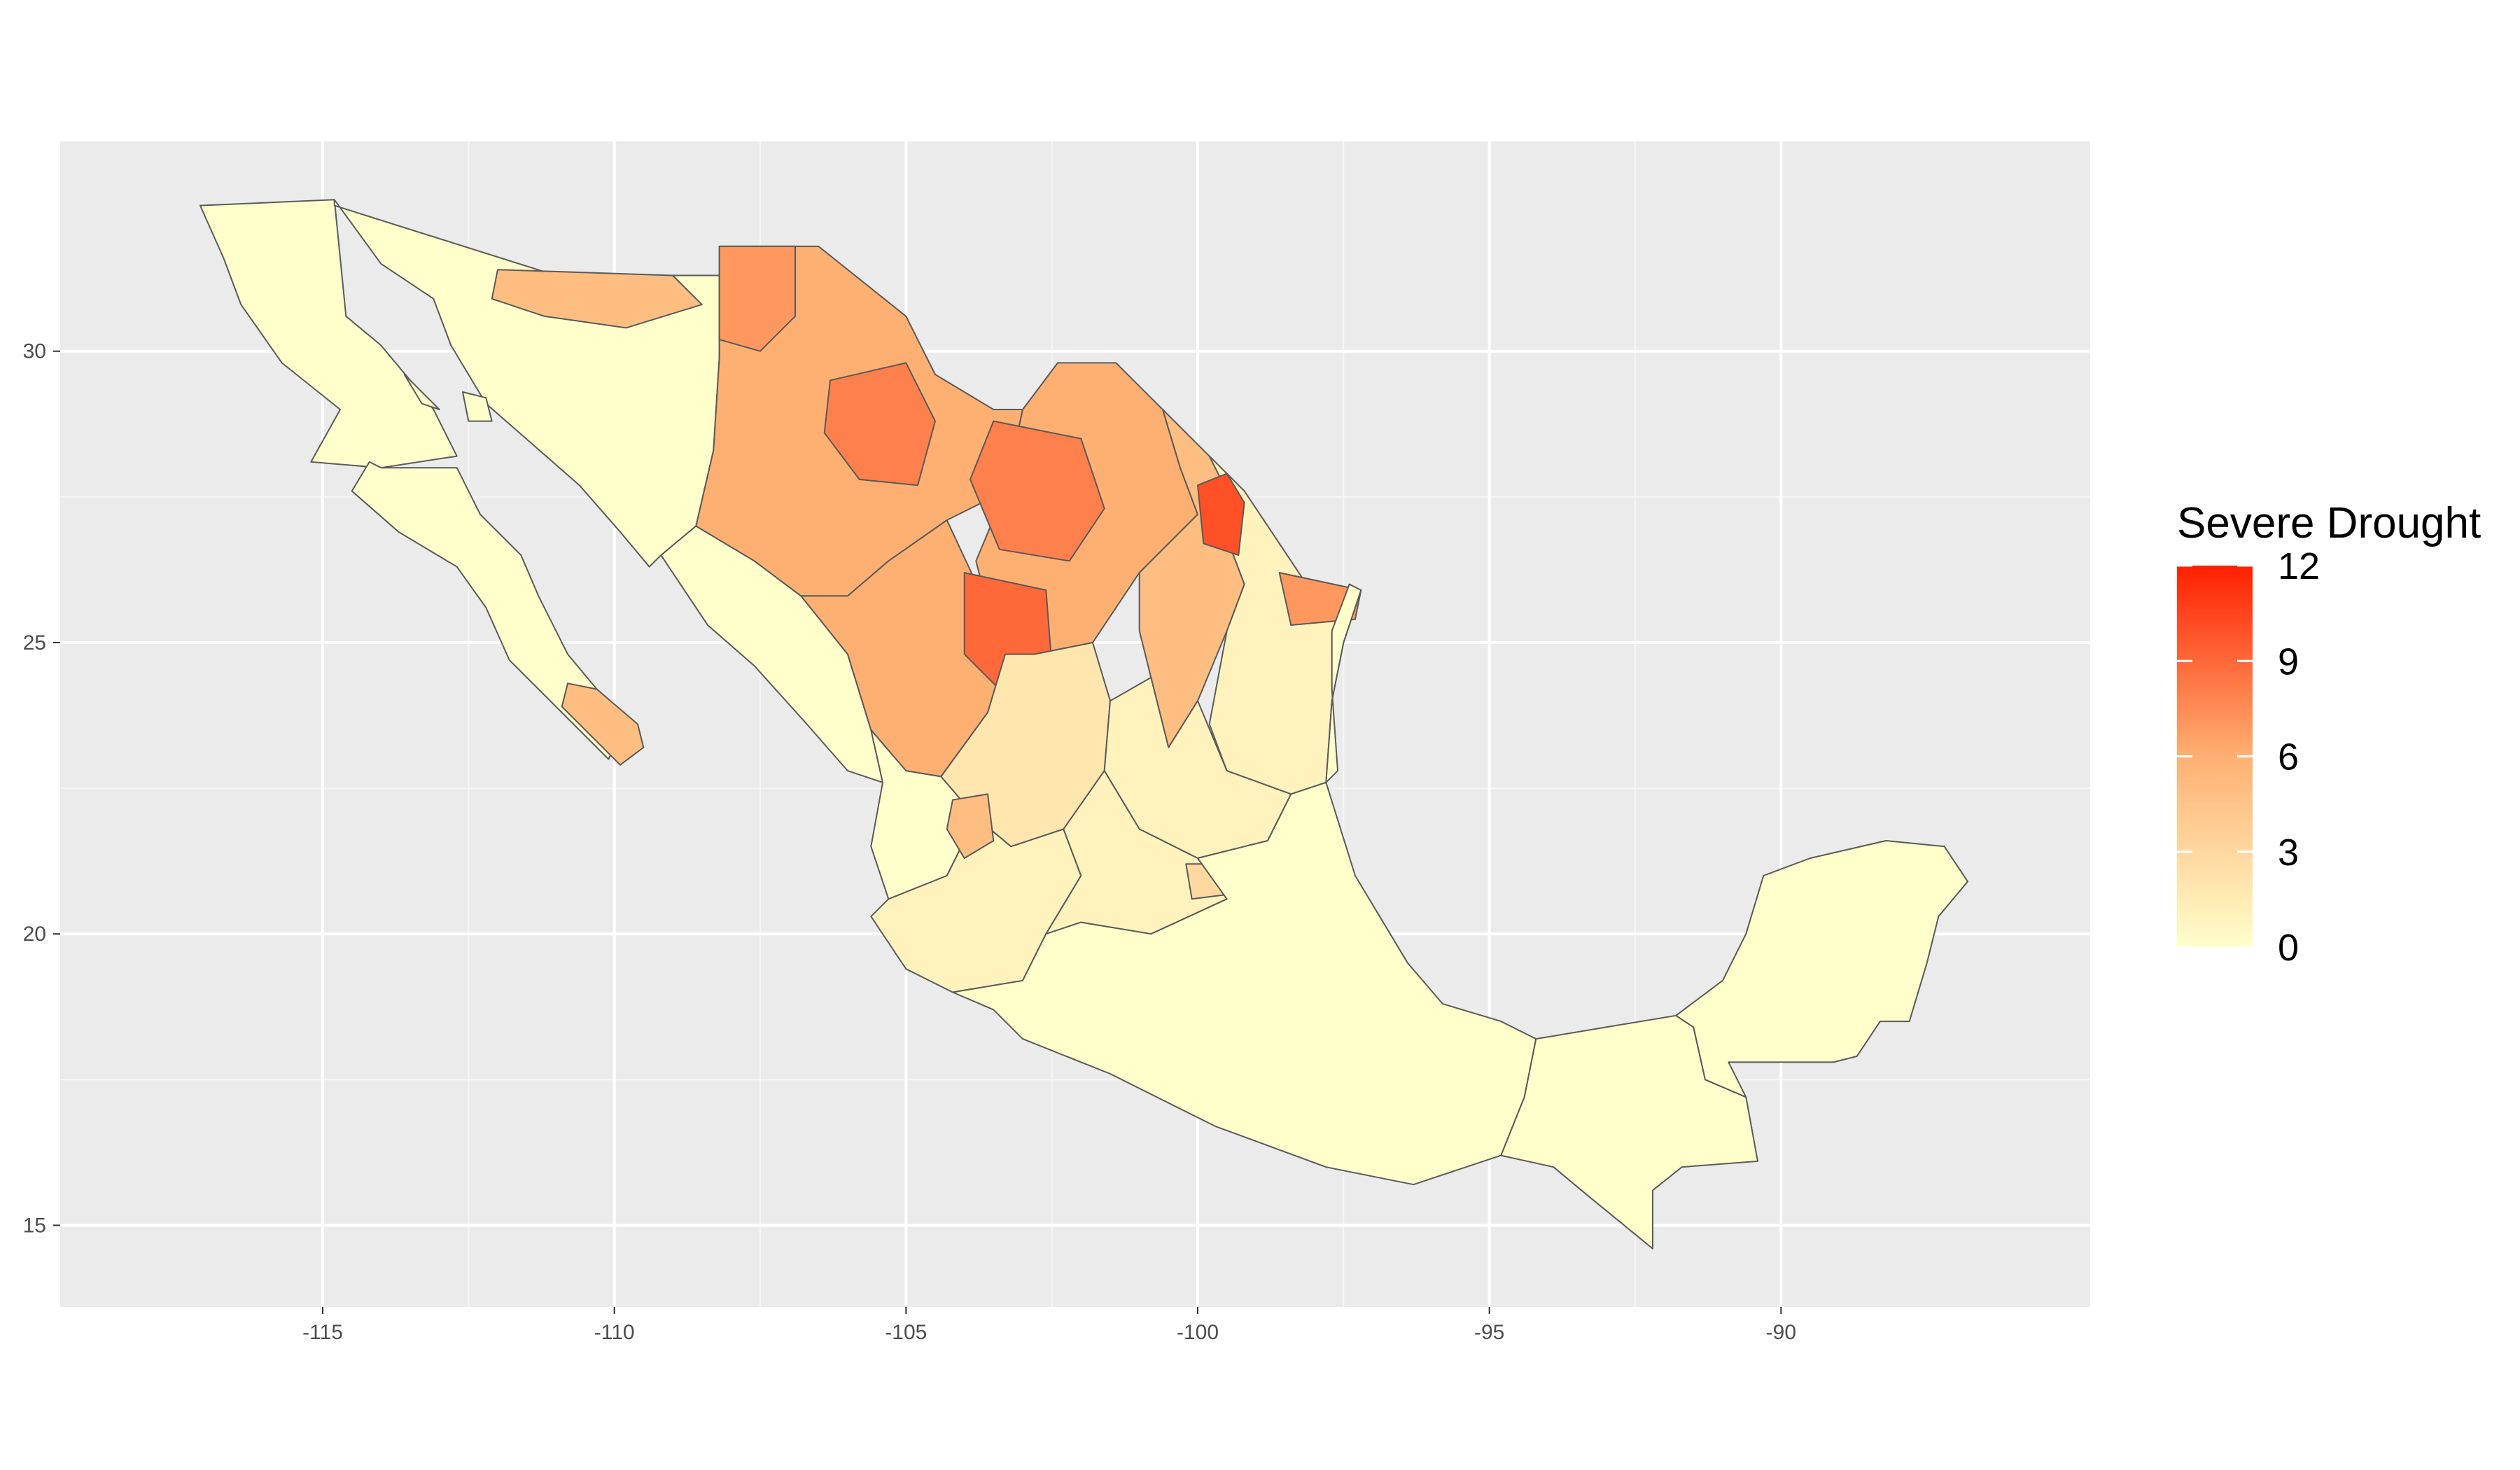 This screenshot has height=1470, width=2520. I want to click on region-chihuahua-northwest, so click(757, 298).